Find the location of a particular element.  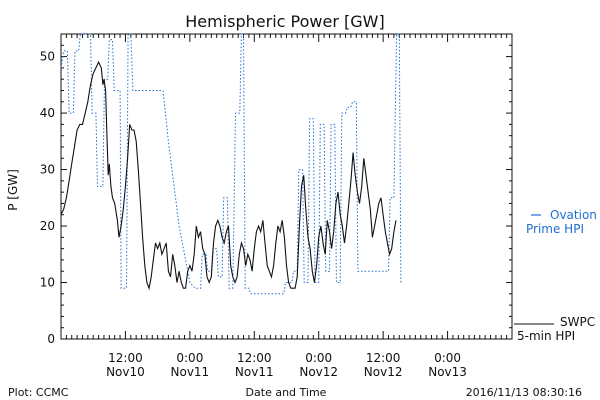

footer-timestamp: 2016/11/13 08:30:16 is located at coordinates (524, 392).